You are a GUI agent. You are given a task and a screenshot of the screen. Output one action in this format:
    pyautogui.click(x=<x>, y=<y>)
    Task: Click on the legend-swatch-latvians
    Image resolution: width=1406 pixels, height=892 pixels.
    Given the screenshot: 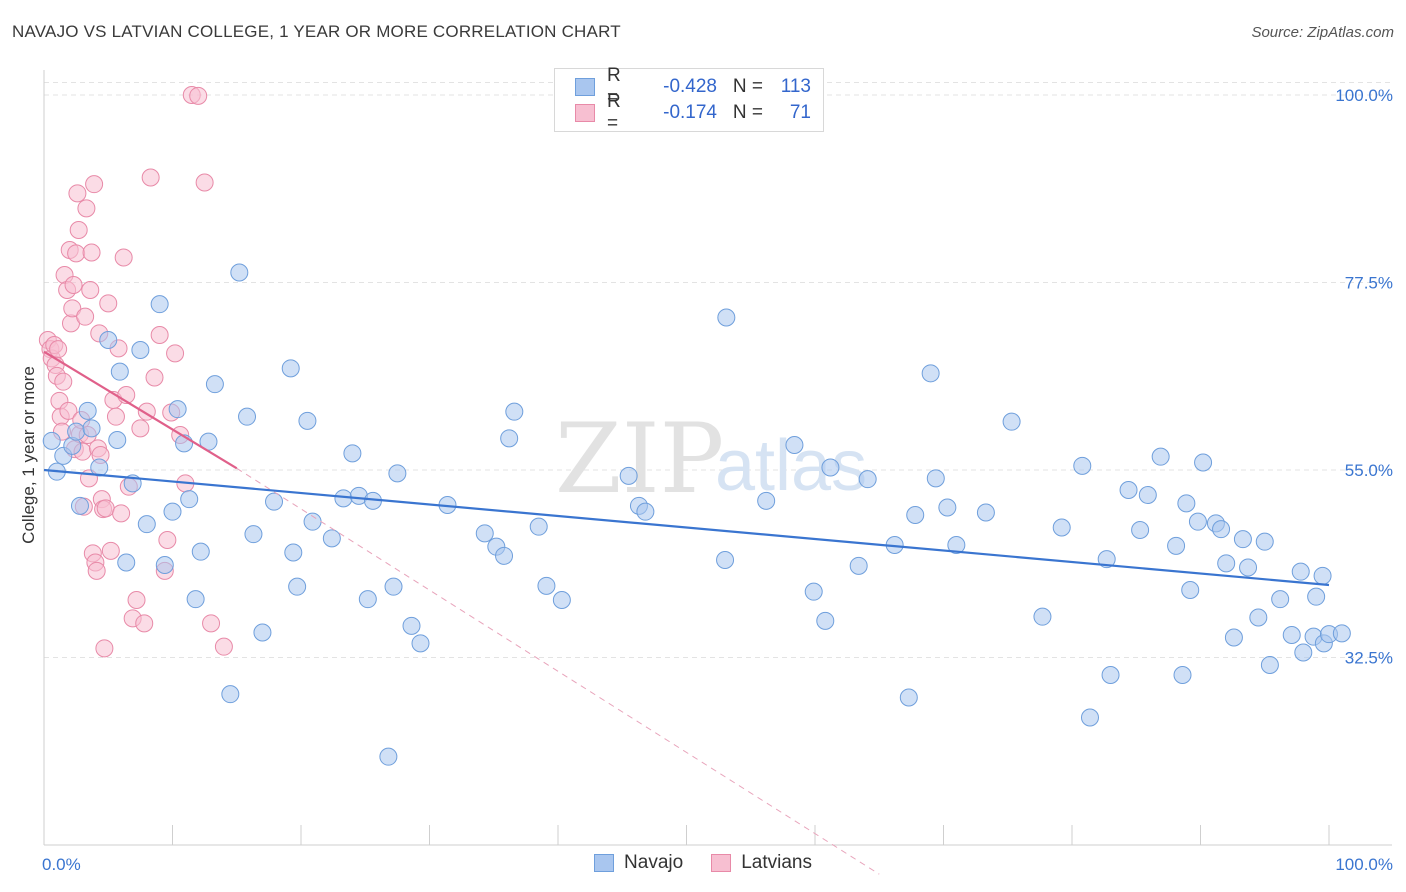 What is the action you would take?
    pyautogui.click(x=585, y=113)
    